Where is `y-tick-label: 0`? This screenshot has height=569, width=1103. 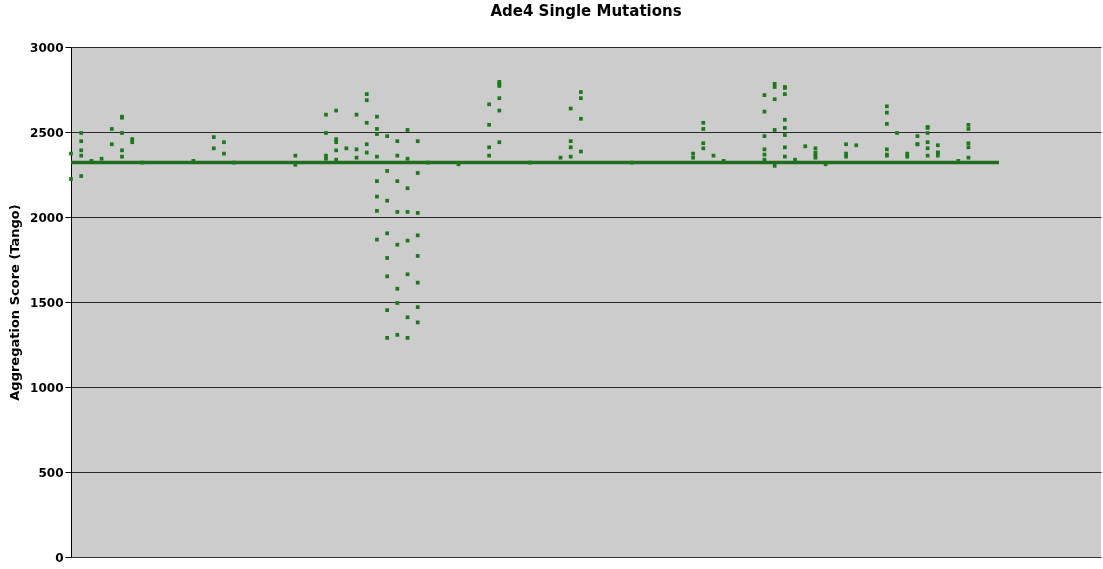
y-tick-label: 0 is located at coordinates (59, 557).